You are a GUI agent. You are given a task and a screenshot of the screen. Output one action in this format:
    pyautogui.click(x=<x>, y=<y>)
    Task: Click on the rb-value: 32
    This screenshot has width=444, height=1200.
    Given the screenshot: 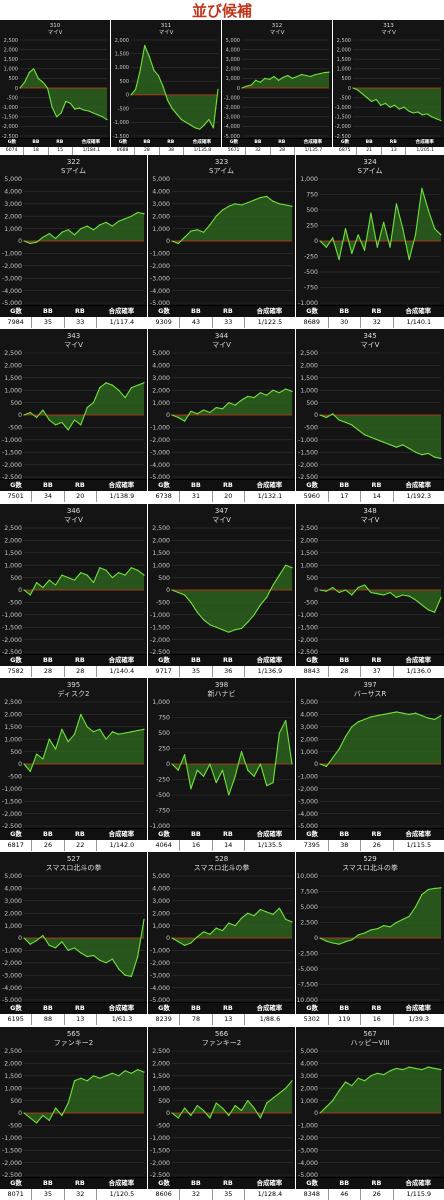 What is the action you would take?
    pyautogui.click(x=376, y=322)
    